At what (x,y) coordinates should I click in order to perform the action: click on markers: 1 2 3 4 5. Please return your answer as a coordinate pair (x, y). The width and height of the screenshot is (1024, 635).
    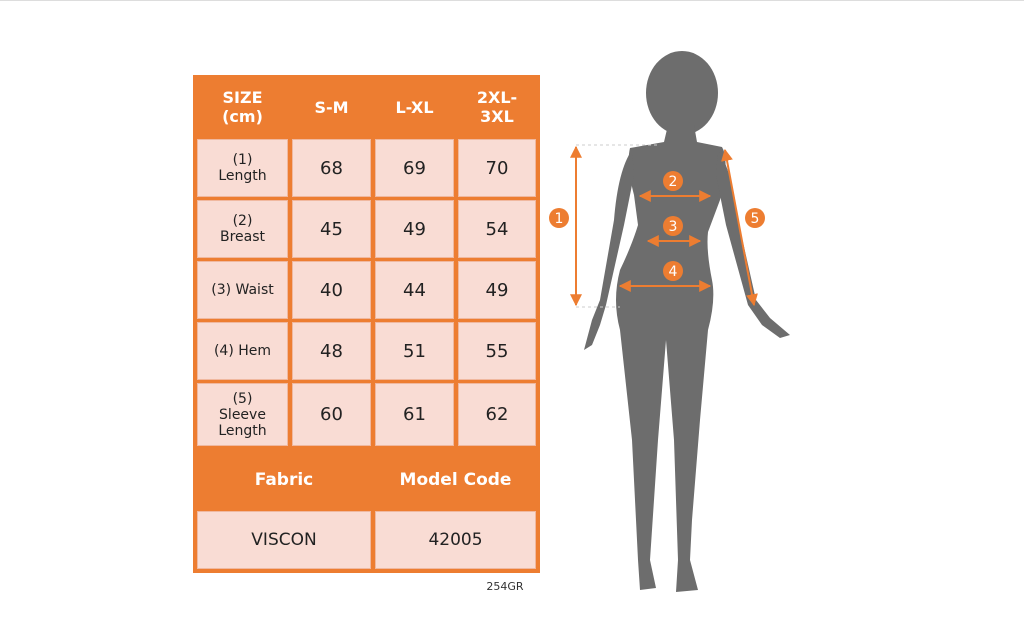
    Looking at the image, I should click on (657, 226).